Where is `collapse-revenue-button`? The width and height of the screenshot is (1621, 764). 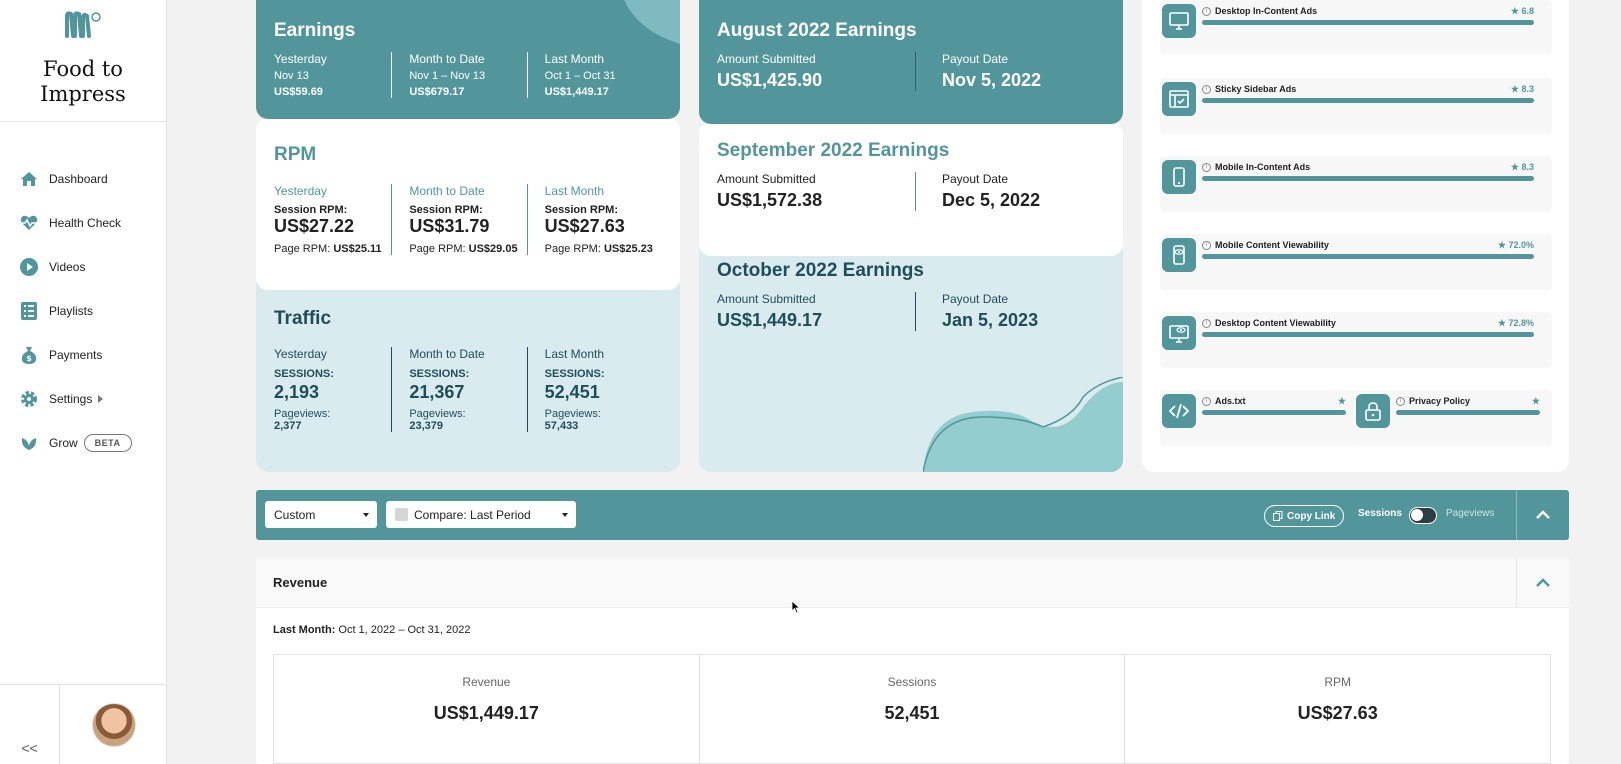 collapse-revenue-button is located at coordinates (1542, 583).